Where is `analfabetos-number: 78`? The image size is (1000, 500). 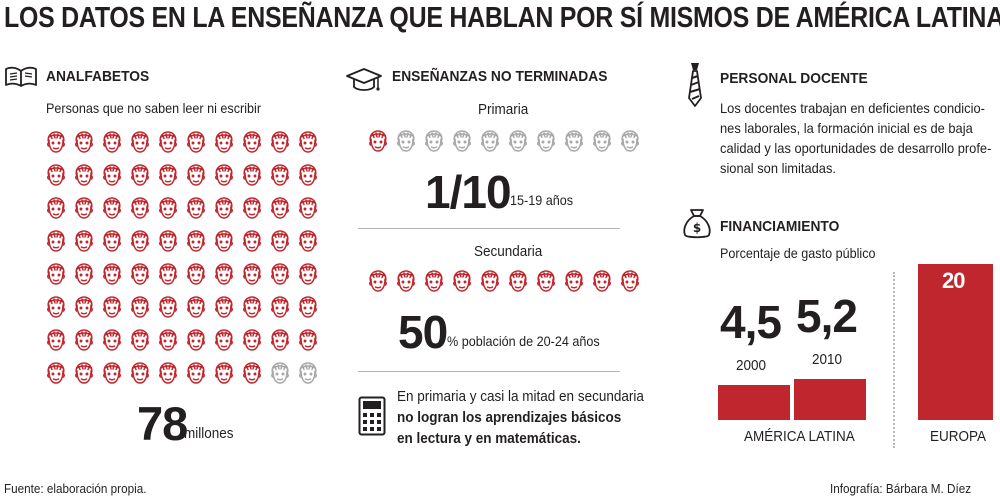 analfabetos-number: 78 is located at coordinates (162, 423).